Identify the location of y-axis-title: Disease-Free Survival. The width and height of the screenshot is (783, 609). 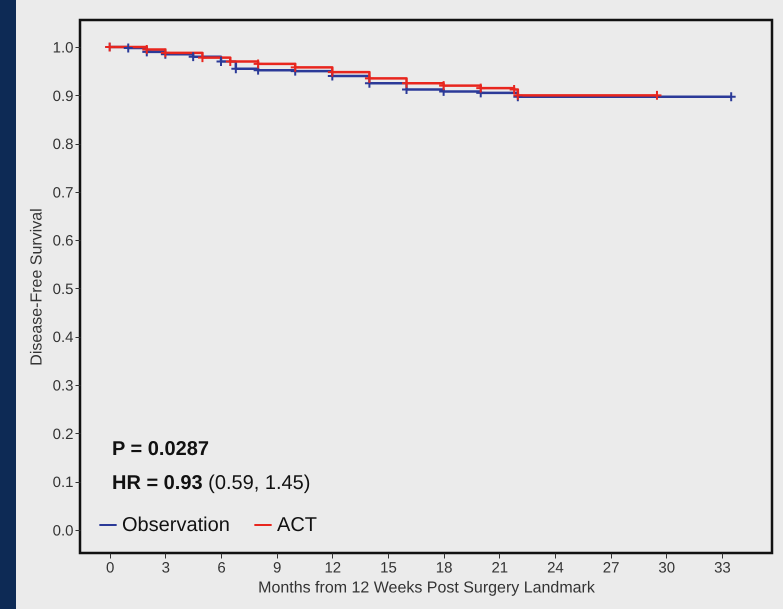
(37, 287).